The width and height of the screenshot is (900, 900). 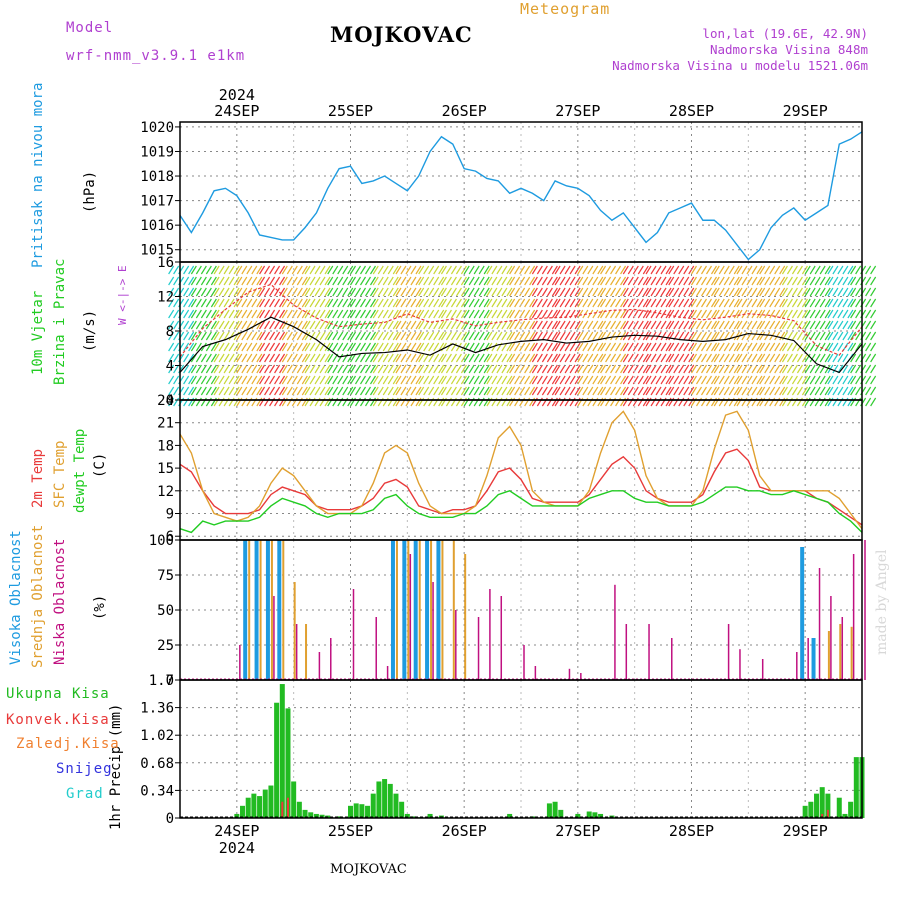 I want to click on wind-gust-line, so click(x=521, y=320).